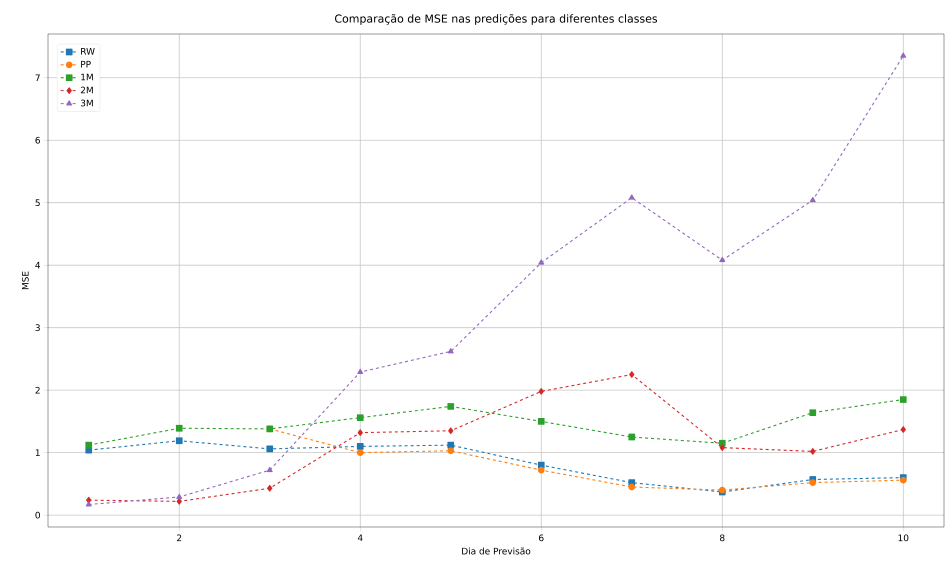 The width and height of the screenshot is (945, 568). I want to click on legend-label: 3M, so click(86, 103).